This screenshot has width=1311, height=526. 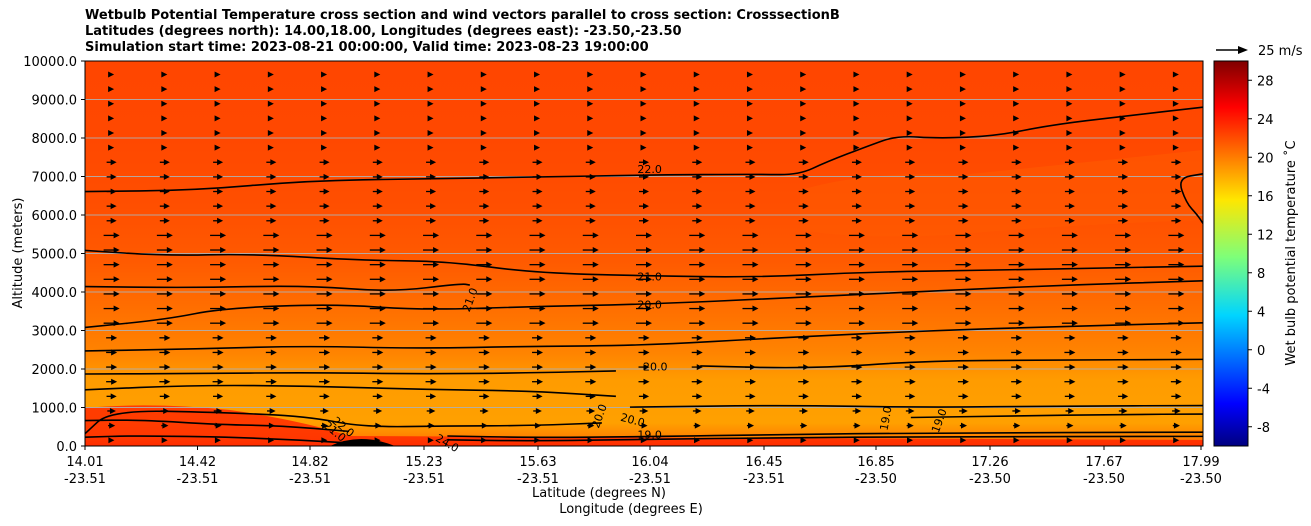 I want to click on quiver-key-arrowhead, so click(x=1243, y=50).